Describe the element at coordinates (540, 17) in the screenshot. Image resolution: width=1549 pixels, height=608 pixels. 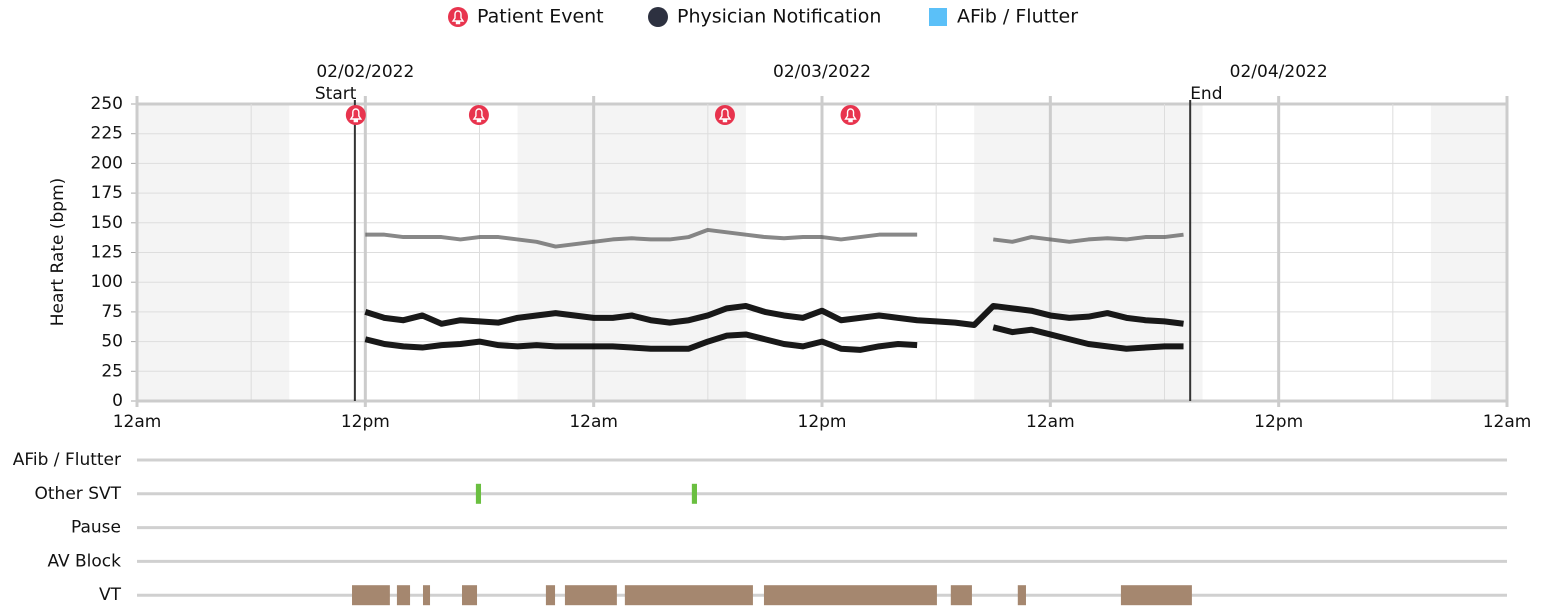
I see `legend-label: Patient Event` at that location.